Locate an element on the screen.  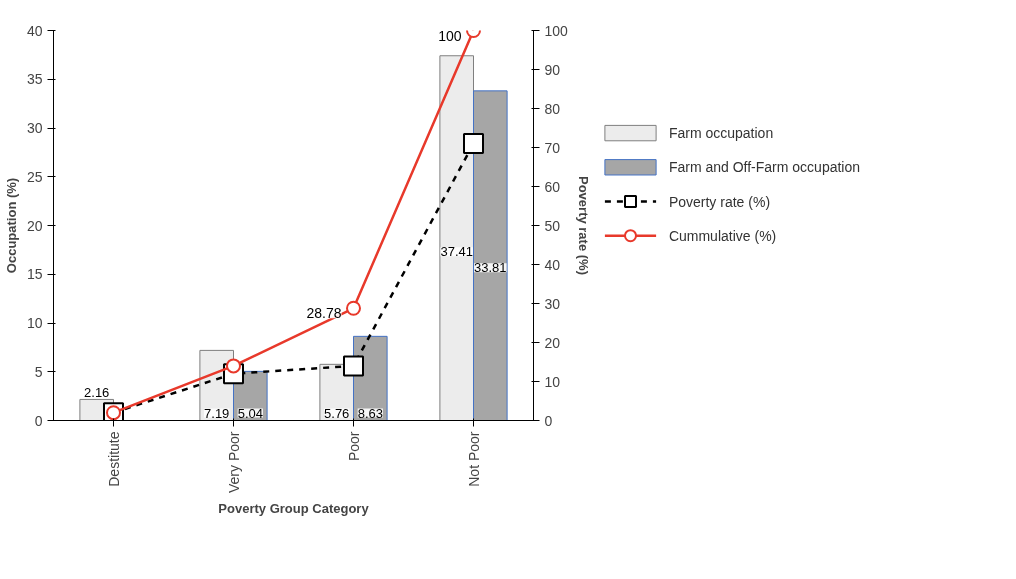
data-label: 100 is located at coordinates (450, 35).